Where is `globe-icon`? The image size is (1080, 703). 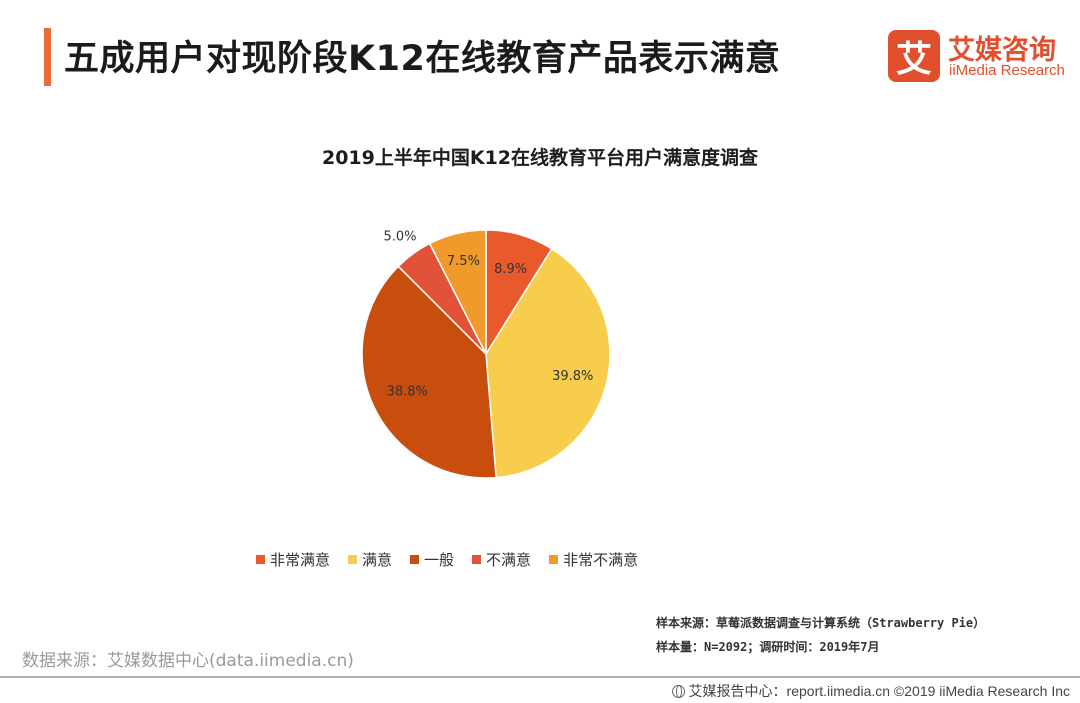 globe-icon is located at coordinates (678, 691).